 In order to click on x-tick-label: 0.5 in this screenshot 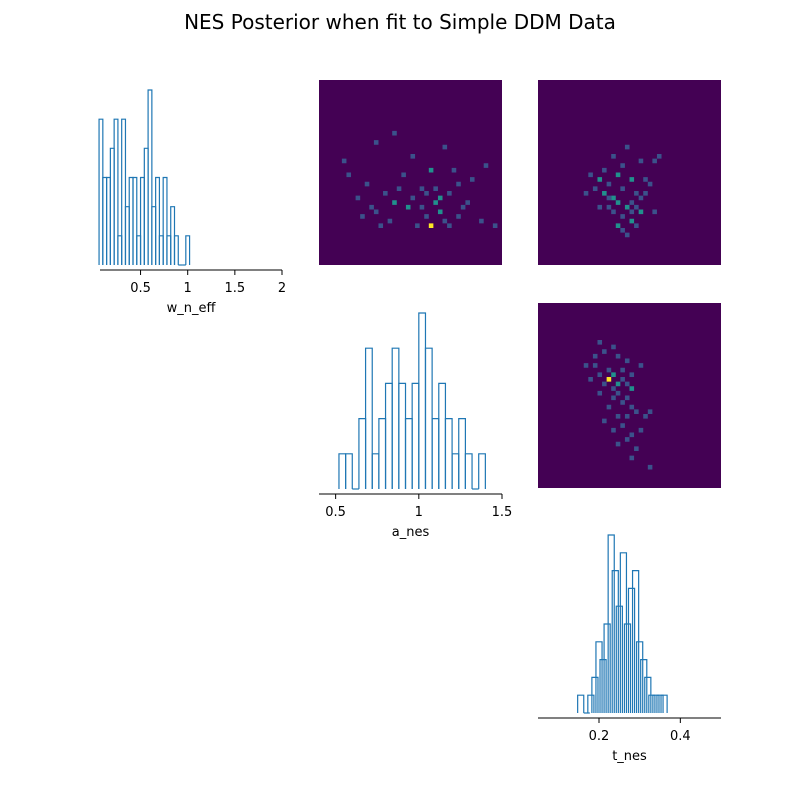, I will do `click(140, 288)`.